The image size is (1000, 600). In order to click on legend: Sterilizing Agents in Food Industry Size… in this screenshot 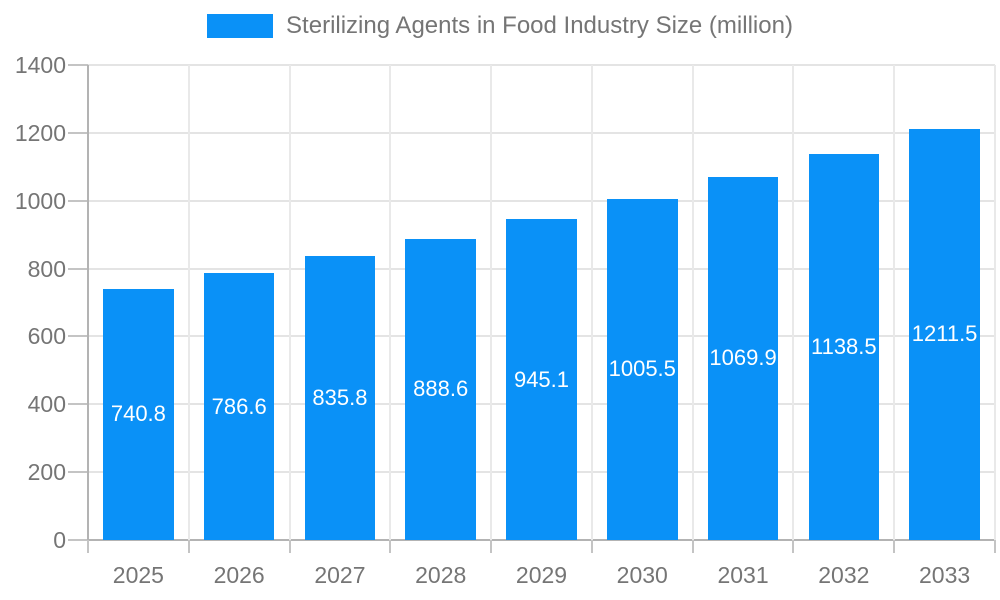, I will do `click(500, 26)`.